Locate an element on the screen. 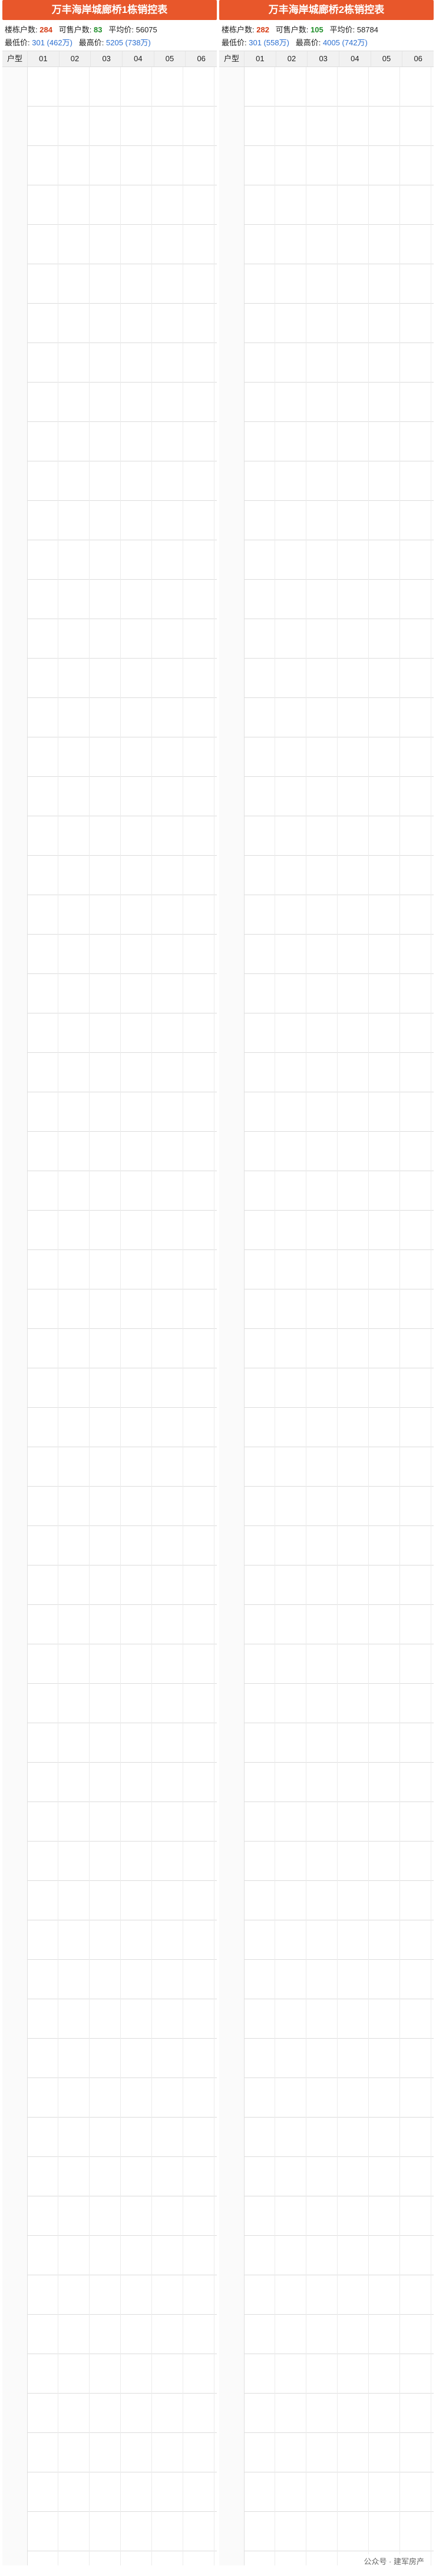  available-units-value: 105 is located at coordinates (317, 29).